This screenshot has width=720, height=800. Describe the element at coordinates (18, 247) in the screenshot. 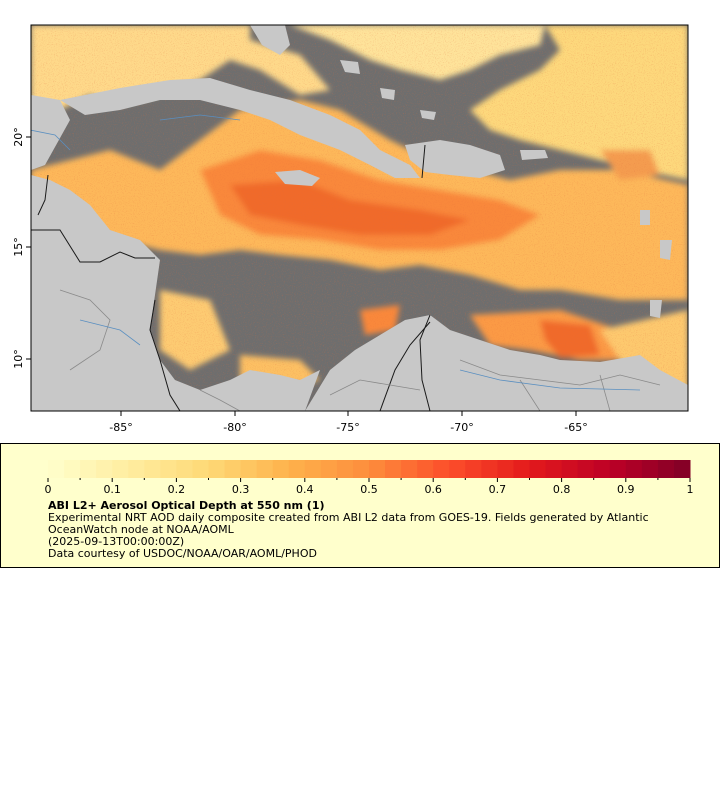

I see `lat-tick-label: 15°` at that location.